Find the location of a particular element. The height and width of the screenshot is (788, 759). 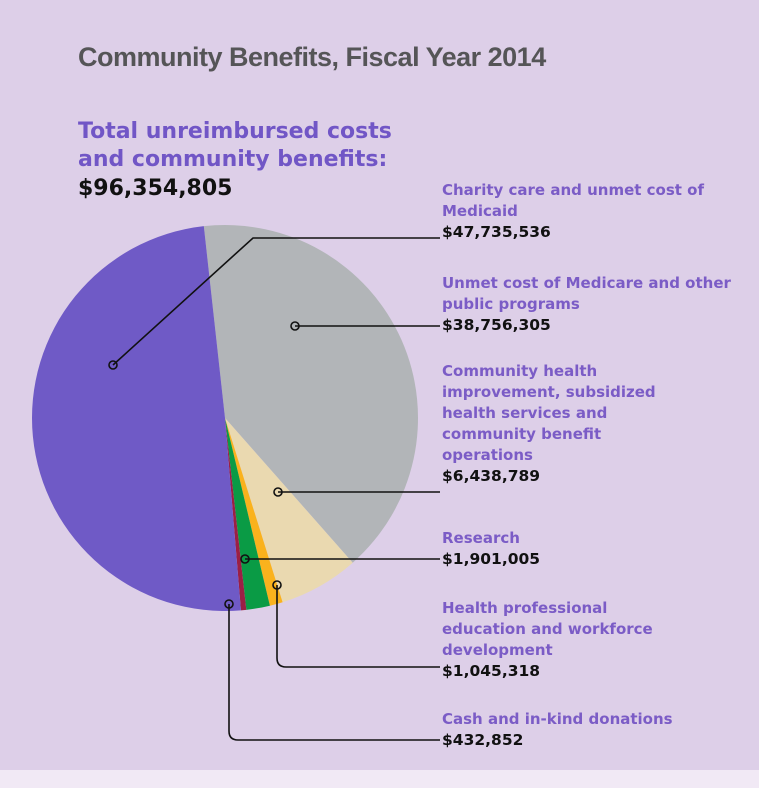

leader-charity-care is located at coordinates (276, 301).